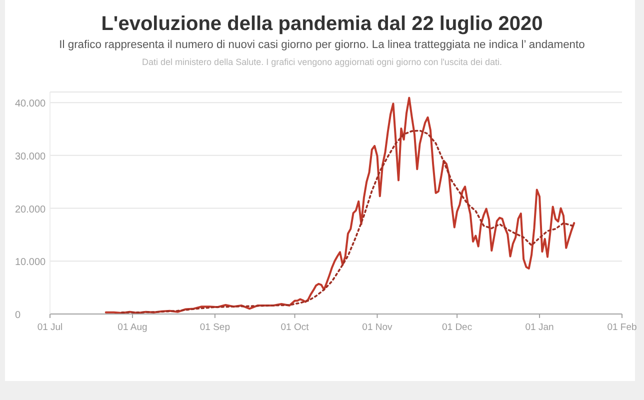 The image size is (644, 400). What do you see at coordinates (377, 327) in the screenshot?
I see `x-tick-label: 01 Nov` at bounding box center [377, 327].